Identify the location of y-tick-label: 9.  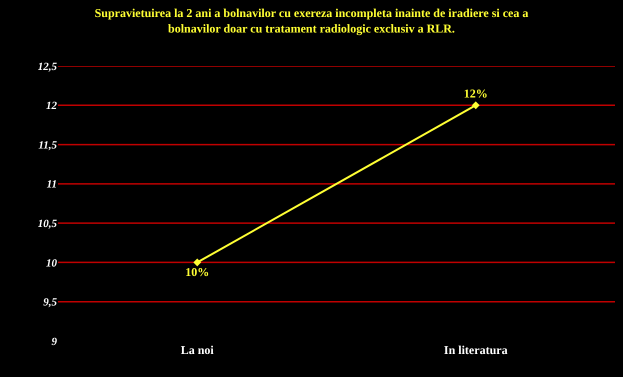
(55, 342).